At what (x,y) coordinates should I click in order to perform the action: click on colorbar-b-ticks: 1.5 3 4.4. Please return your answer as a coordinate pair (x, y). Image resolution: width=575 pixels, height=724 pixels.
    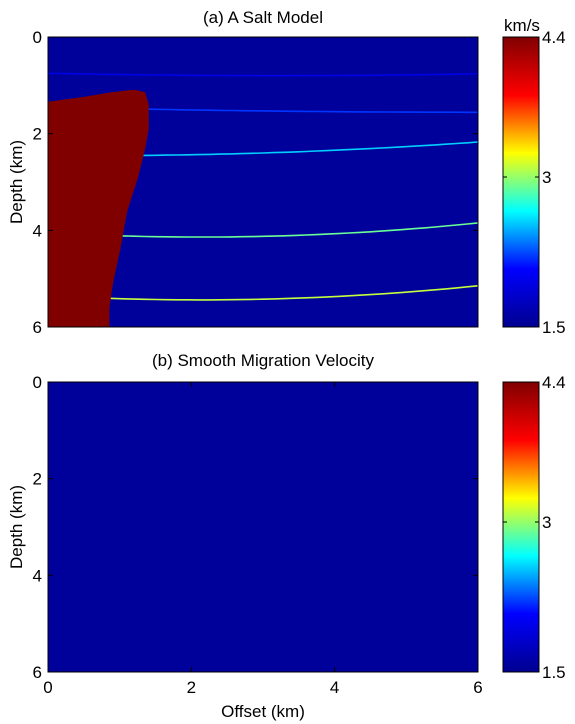
    Looking at the image, I should click on (534, 527).